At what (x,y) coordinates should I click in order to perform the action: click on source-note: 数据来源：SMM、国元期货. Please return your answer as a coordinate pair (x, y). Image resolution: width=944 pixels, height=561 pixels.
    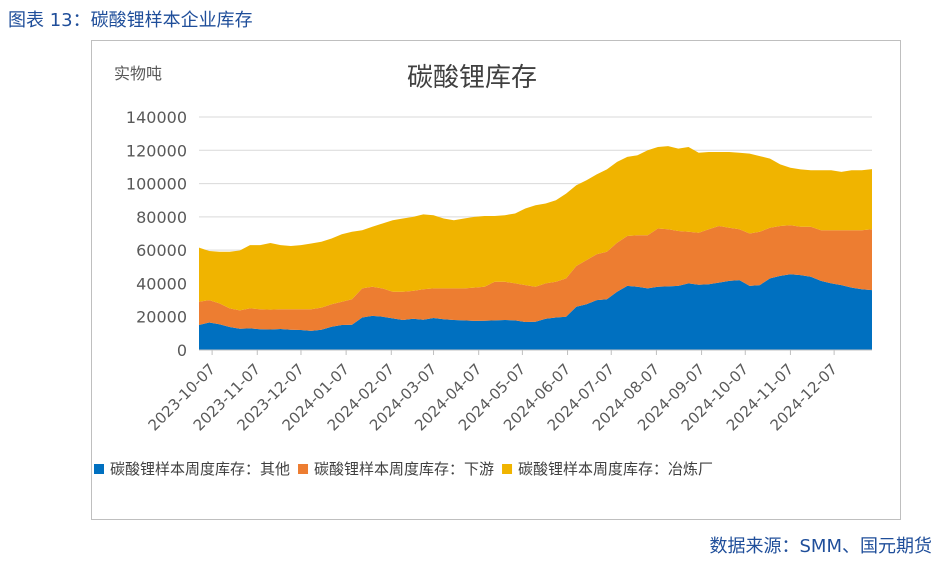
    Looking at the image, I should click on (821, 546).